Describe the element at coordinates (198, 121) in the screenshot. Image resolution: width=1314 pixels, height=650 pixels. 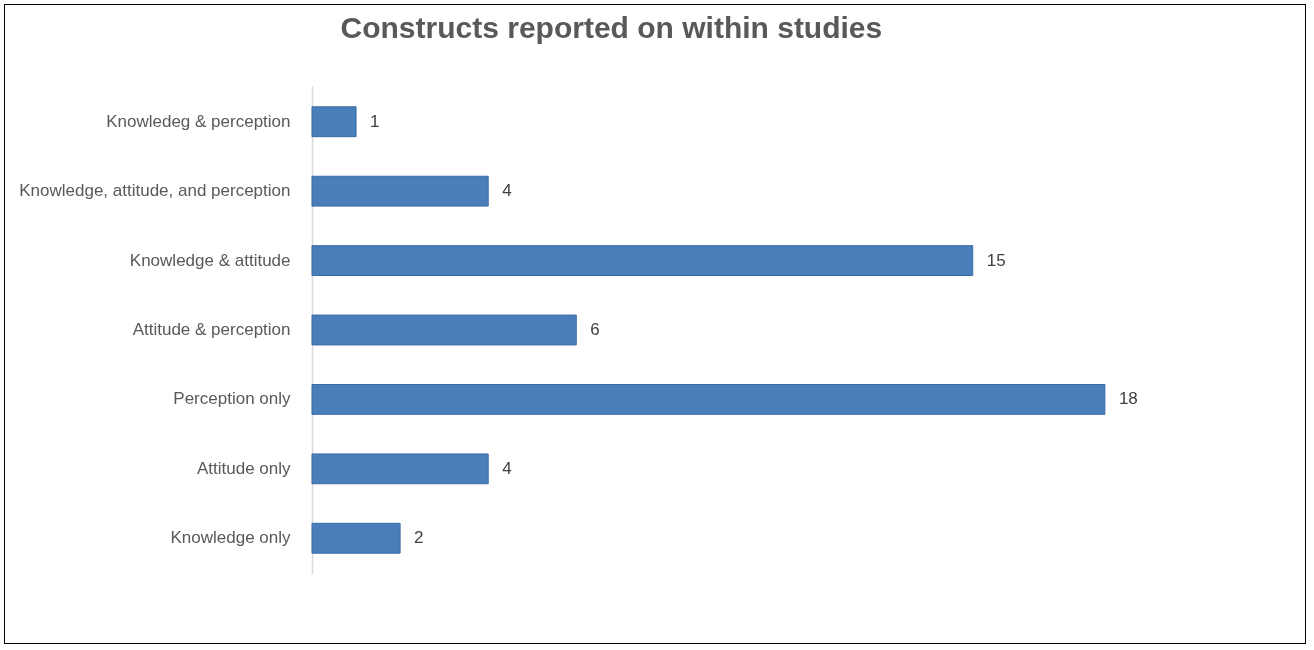
I see `y-tick-label: Knowledeg & perception` at that location.